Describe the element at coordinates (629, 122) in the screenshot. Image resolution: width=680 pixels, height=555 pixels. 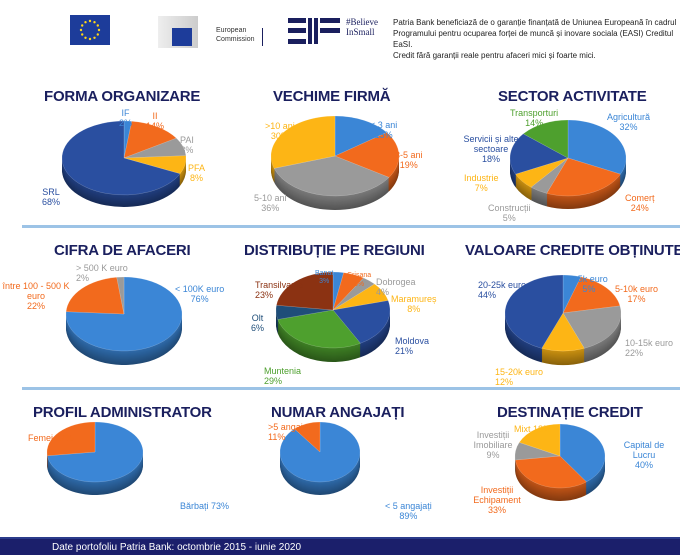
I see `slice-label: Agricultură 32%` at that location.